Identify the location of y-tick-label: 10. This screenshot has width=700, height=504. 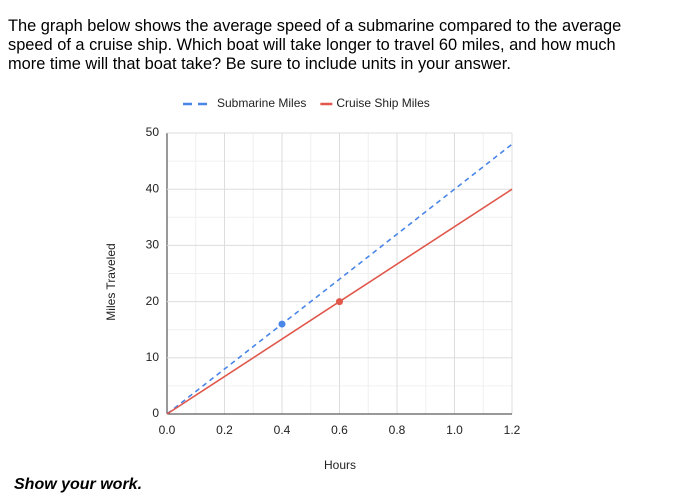
(153, 357).